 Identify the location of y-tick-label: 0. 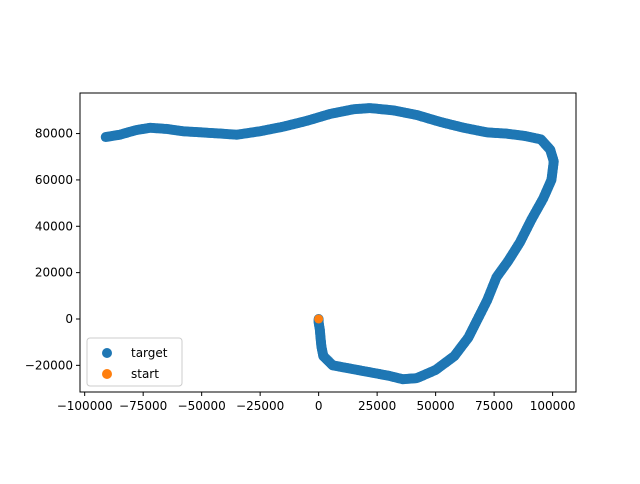
(69, 319).